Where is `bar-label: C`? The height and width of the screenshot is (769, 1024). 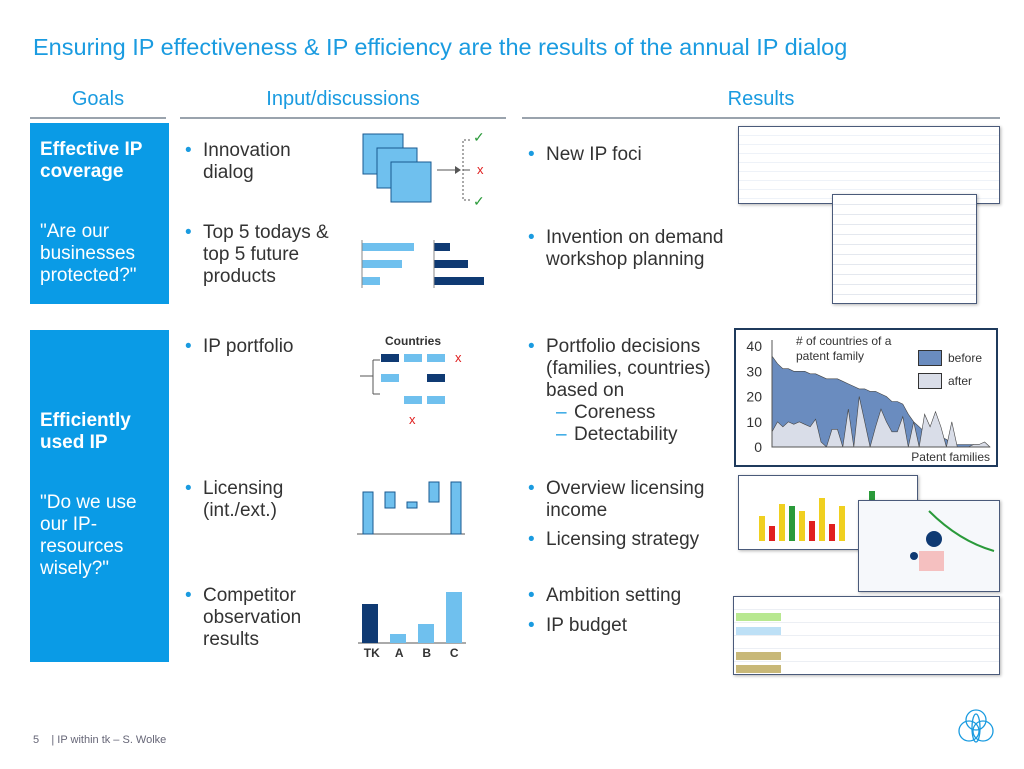 bar-label: C is located at coordinates (454, 653).